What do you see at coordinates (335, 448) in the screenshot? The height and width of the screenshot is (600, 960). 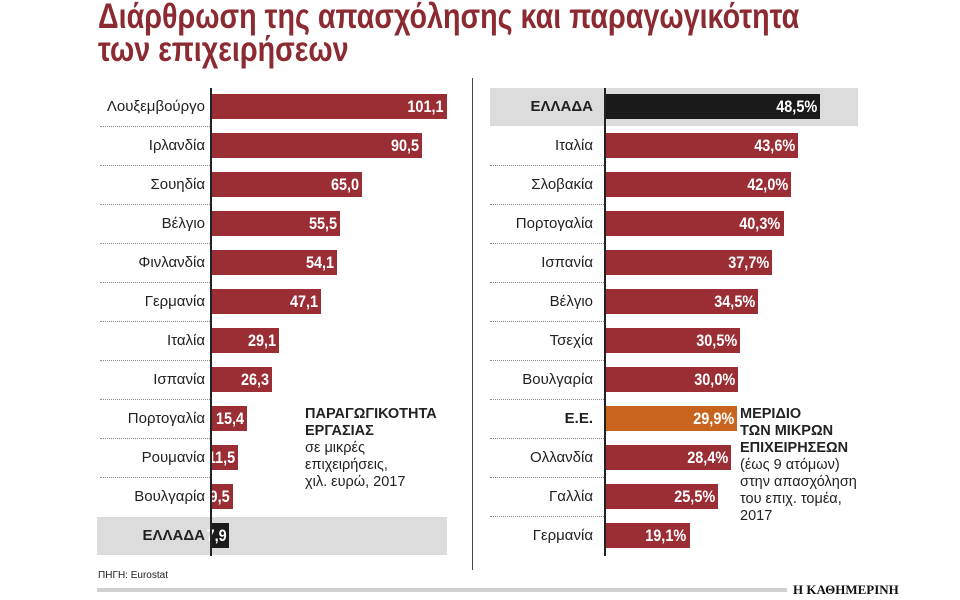 I see `left-caption-line: σε μικρές` at bounding box center [335, 448].